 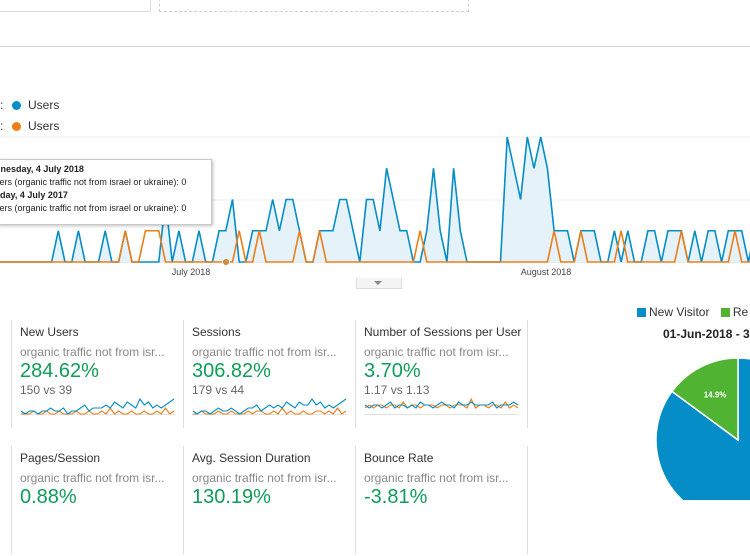 I want to click on pie-date-range: 01-Jun-2018 - 3, so click(x=706, y=334).